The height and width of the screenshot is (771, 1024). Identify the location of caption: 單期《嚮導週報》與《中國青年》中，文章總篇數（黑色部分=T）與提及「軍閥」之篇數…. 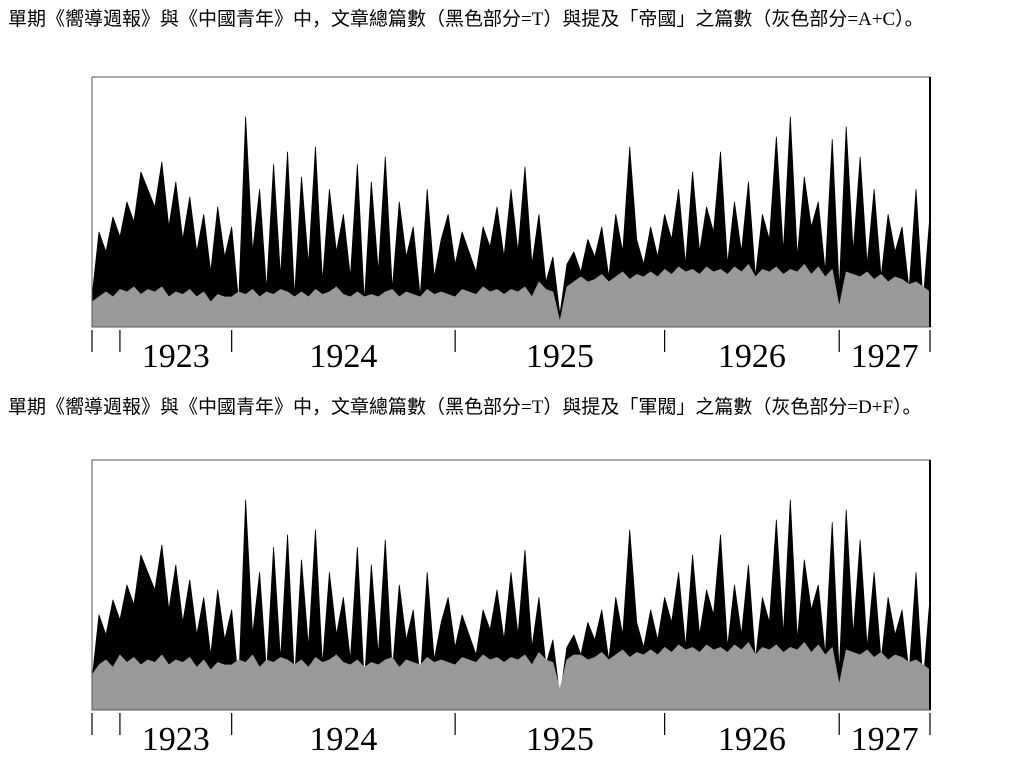
(465, 407).